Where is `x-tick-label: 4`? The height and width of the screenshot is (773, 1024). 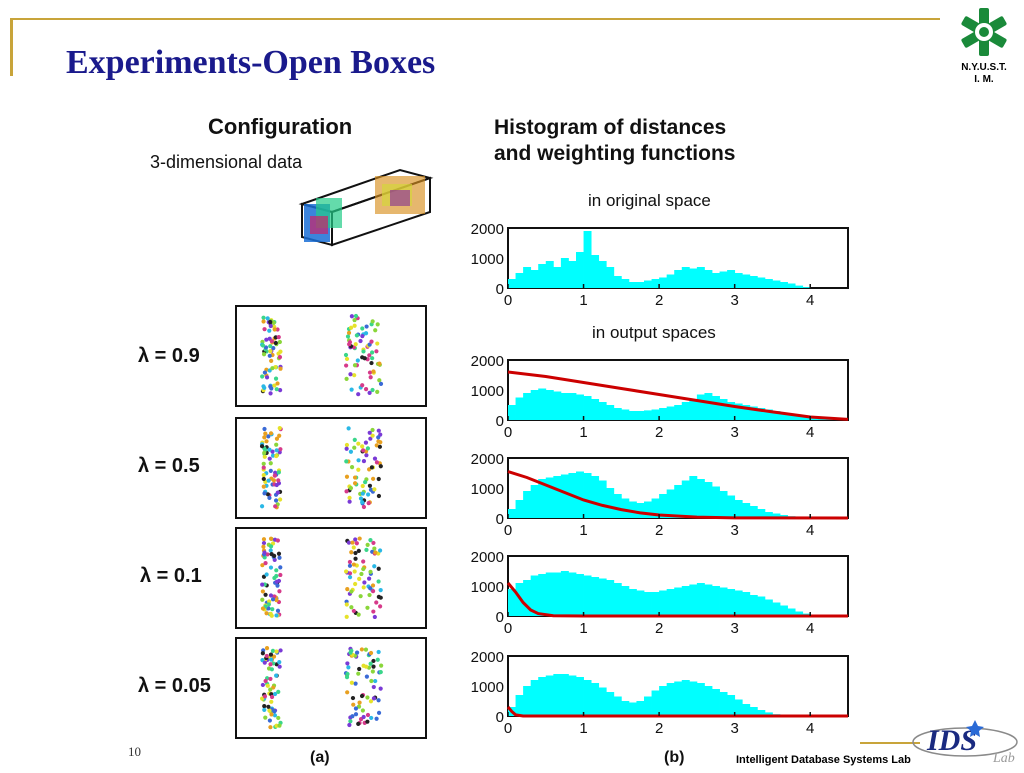 x-tick-label: 4 is located at coordinates (810, 530).